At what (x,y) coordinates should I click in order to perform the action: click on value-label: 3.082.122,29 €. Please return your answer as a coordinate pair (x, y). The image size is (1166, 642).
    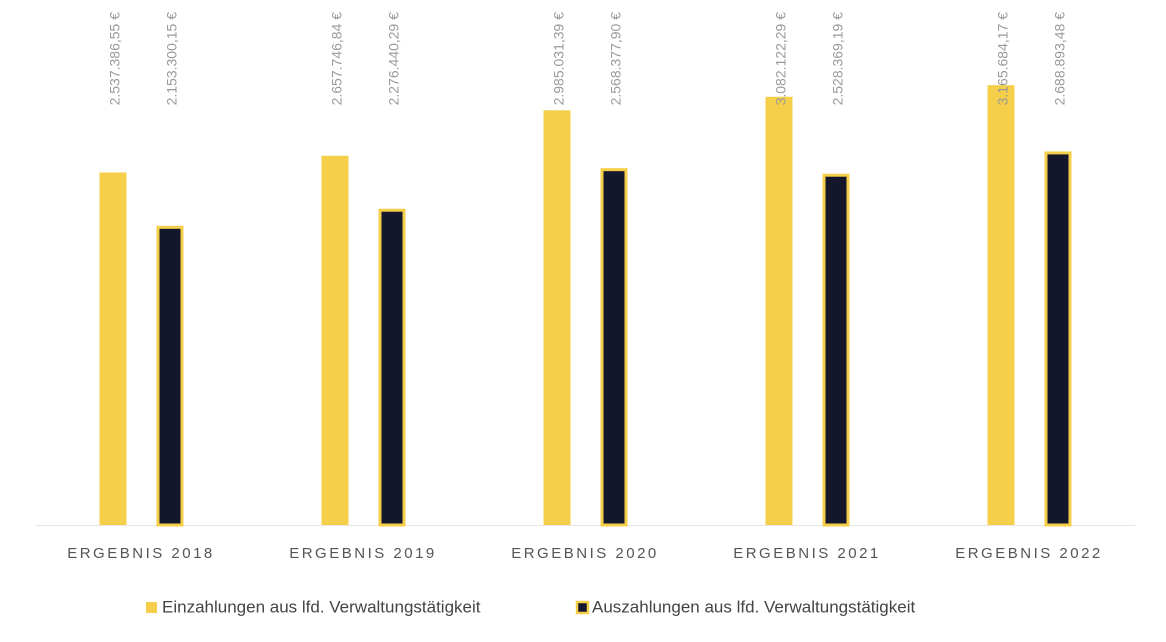
    Looking at the image, I should click on (781, 59).